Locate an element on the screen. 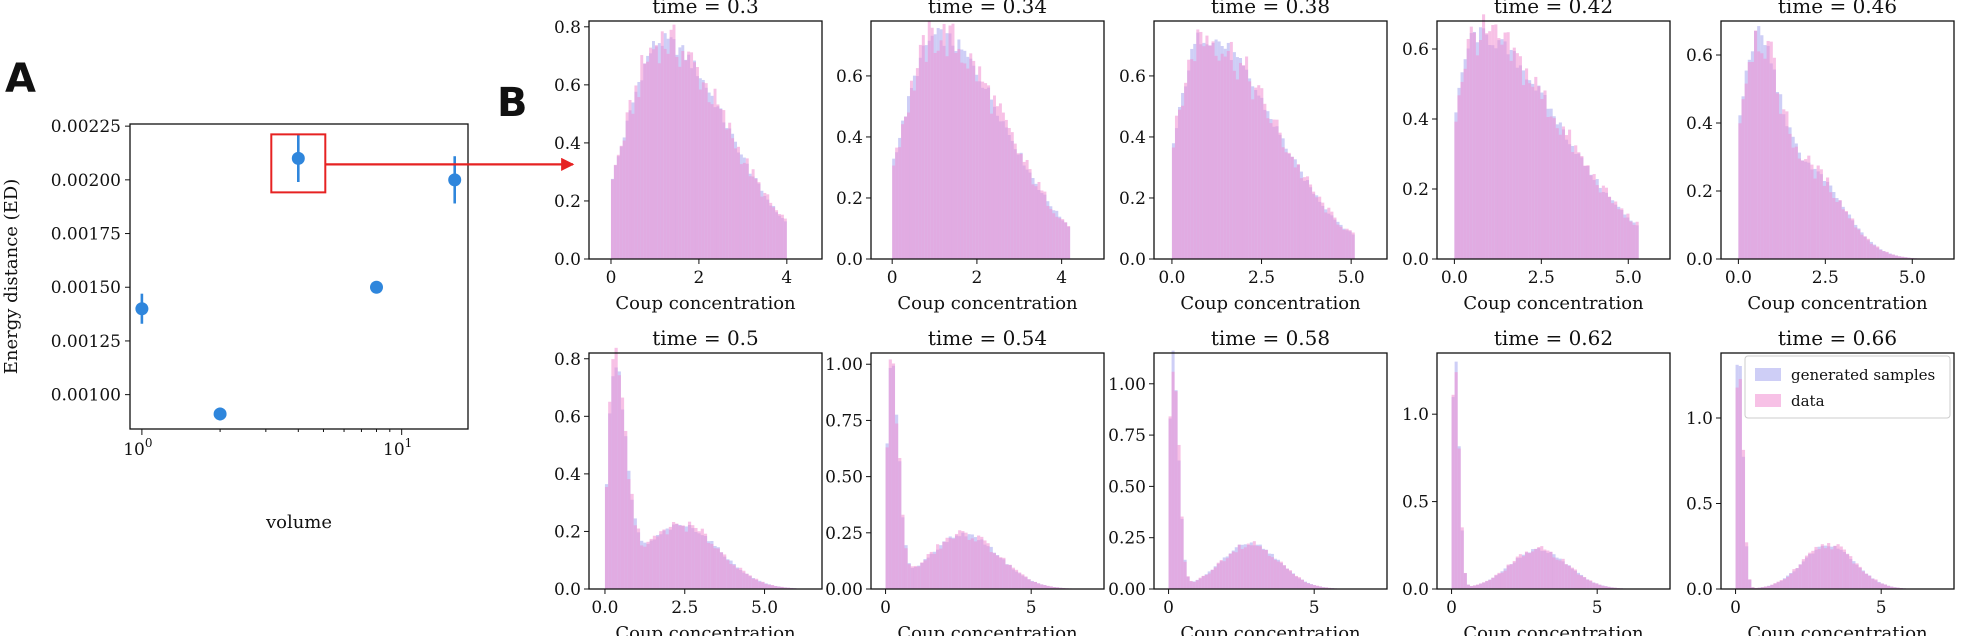 The width and height of the screenshot is (1961, 636). b-ytick-label: 0.50 is located at coordinates (844, 478).